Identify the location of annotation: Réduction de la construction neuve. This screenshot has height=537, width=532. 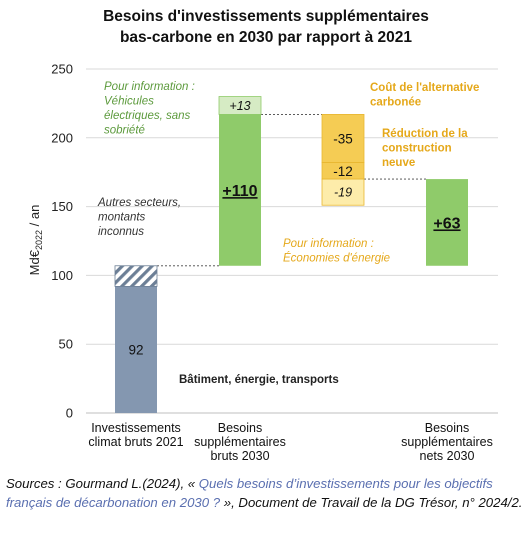
(425, 148).